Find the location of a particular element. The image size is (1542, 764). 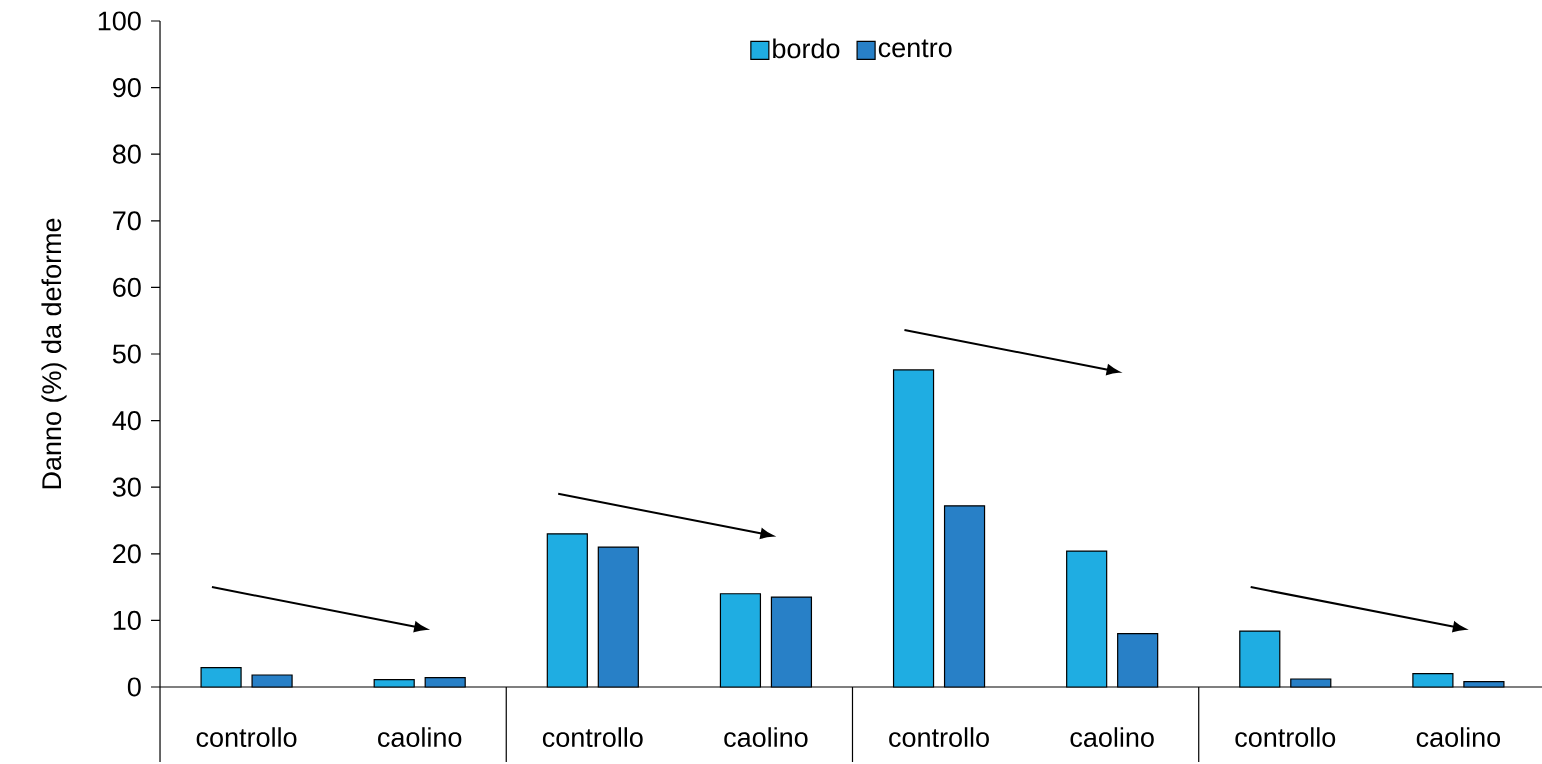

y-tick-label: 40 is located at coordinates (126, 421).